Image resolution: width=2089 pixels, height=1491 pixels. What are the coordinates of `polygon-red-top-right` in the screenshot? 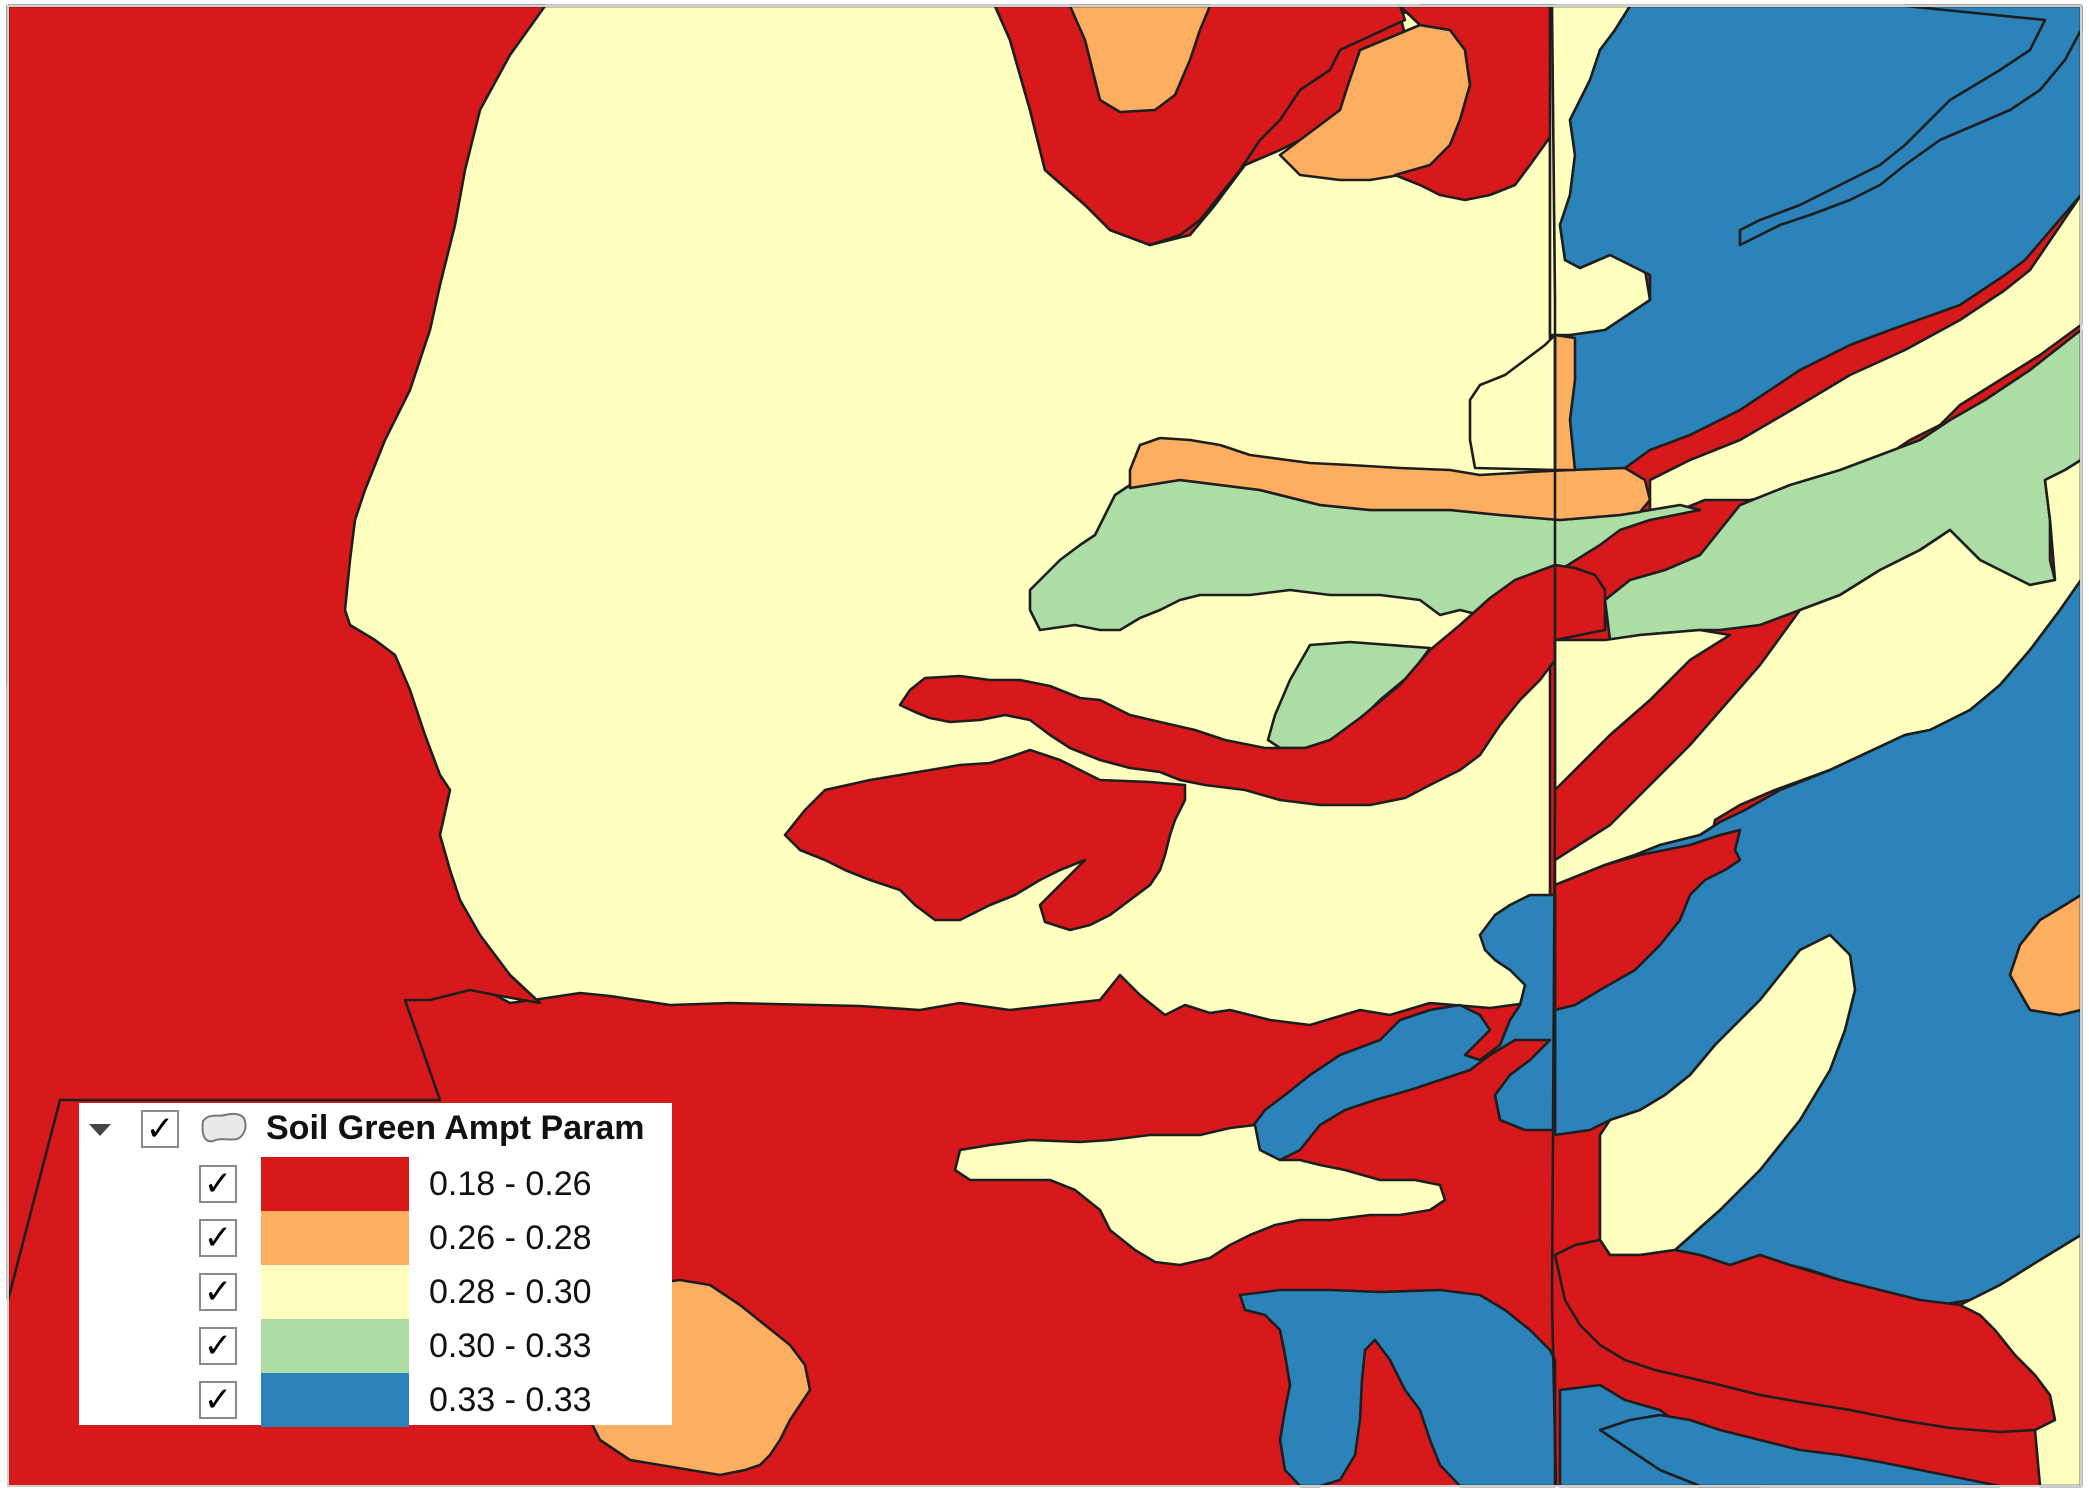 It's located at (1475, 103).